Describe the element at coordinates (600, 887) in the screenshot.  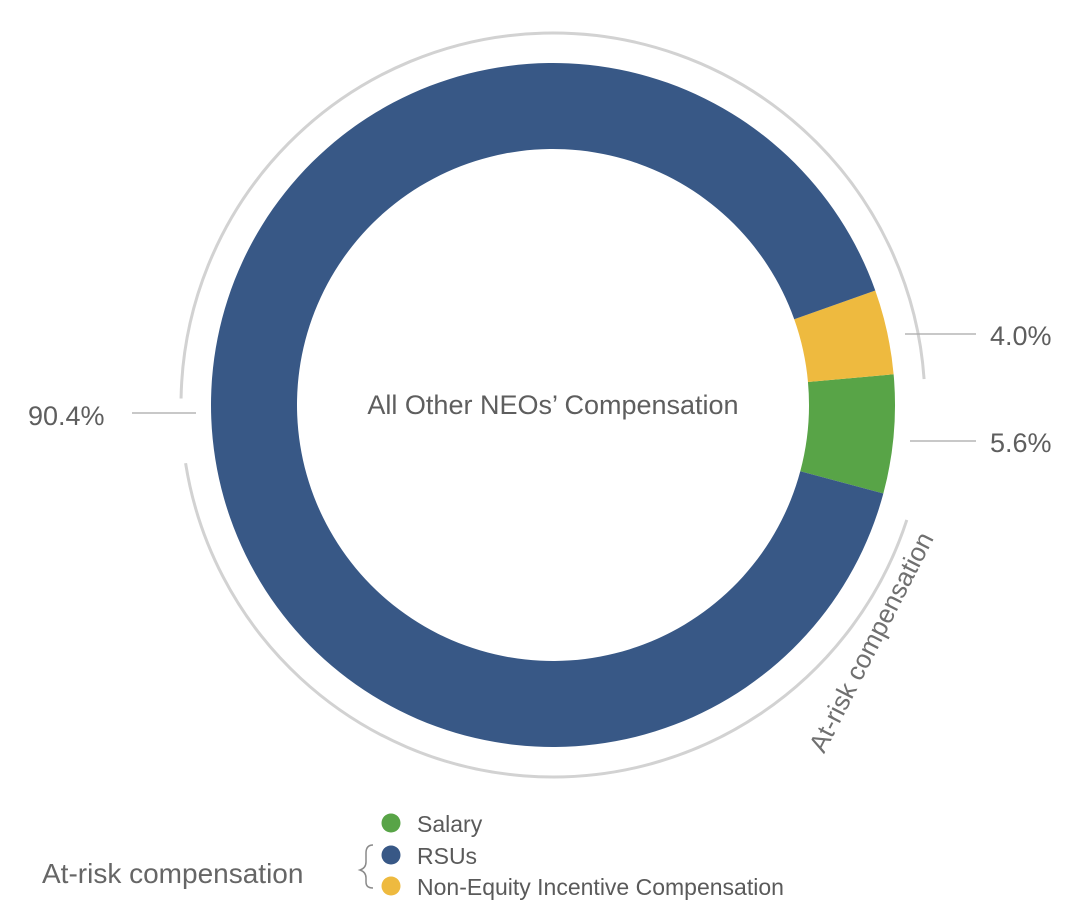
I see `legend-label-non-equity: Non-Equity Incentive Compensation` at that location.